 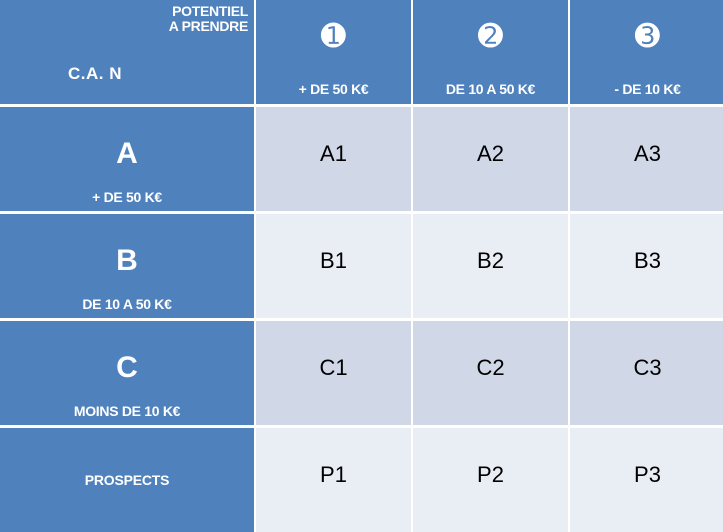 What do you see at coordinates (127, 260) in the screenshot?
I see `row-letter-b: B` at bounding box center [127, 260].